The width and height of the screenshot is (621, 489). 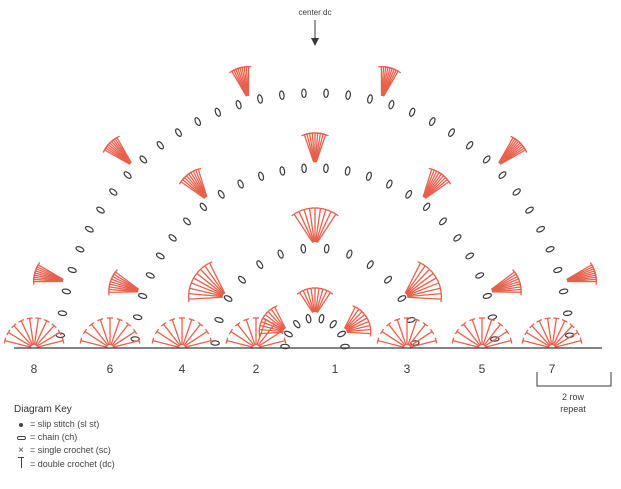 What do you see at coordinates (114, 450) in the screenshot?
I see `key-item-single-crochet: × = single crochet (sc)` at bounding box center [114, 450].